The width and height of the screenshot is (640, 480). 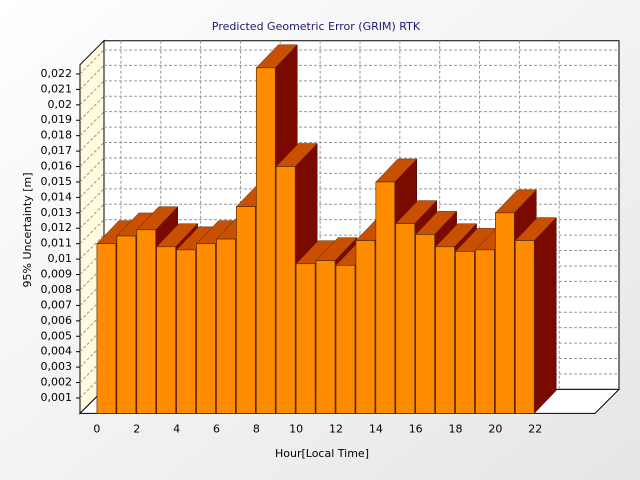 What do you see at coordinates (57, 196) in the screenshot?
I see `y-tick-label: 0,014` at bounding box center [57, 196].